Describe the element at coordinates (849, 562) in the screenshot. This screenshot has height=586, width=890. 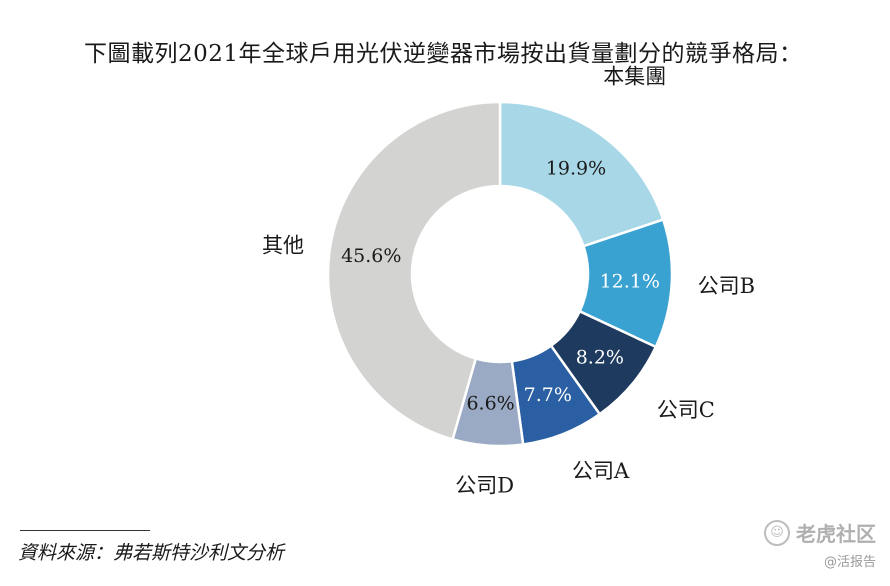
I see `watermark-handle: @活报告` at that location.